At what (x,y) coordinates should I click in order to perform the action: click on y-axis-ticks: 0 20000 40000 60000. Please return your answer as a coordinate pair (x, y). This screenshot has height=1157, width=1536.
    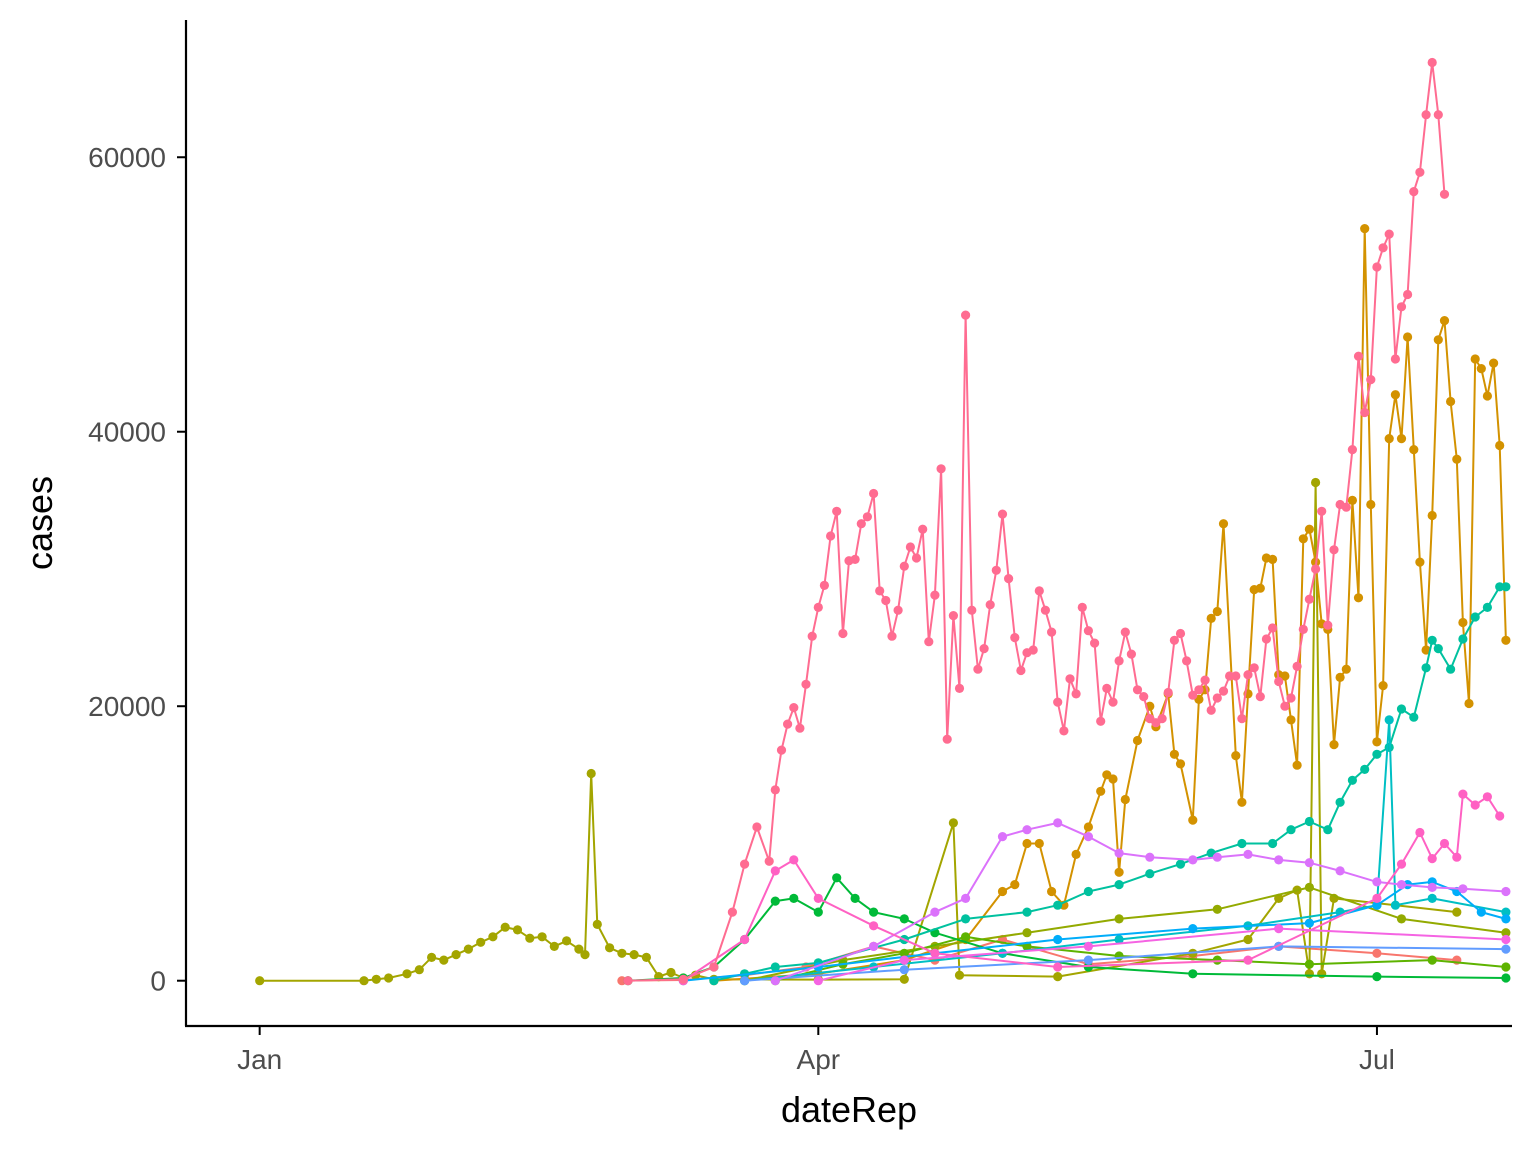
    Looking at the image, I should click on (137, 569).